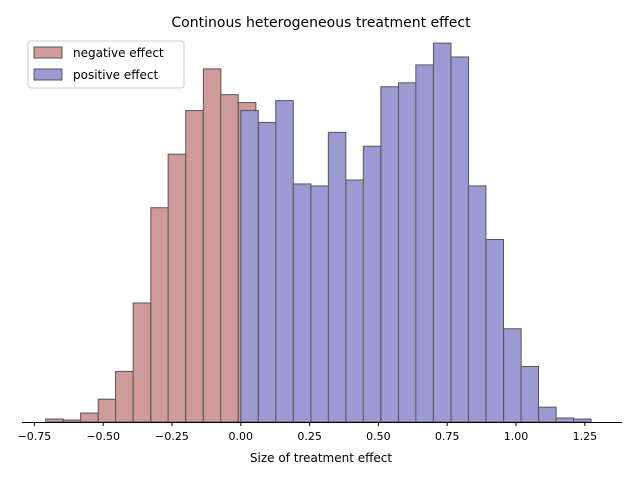  Describe the element at coordinates (321, 458) in the screenshot. I see `x-axis-label: Size of treatment effect` at that location.